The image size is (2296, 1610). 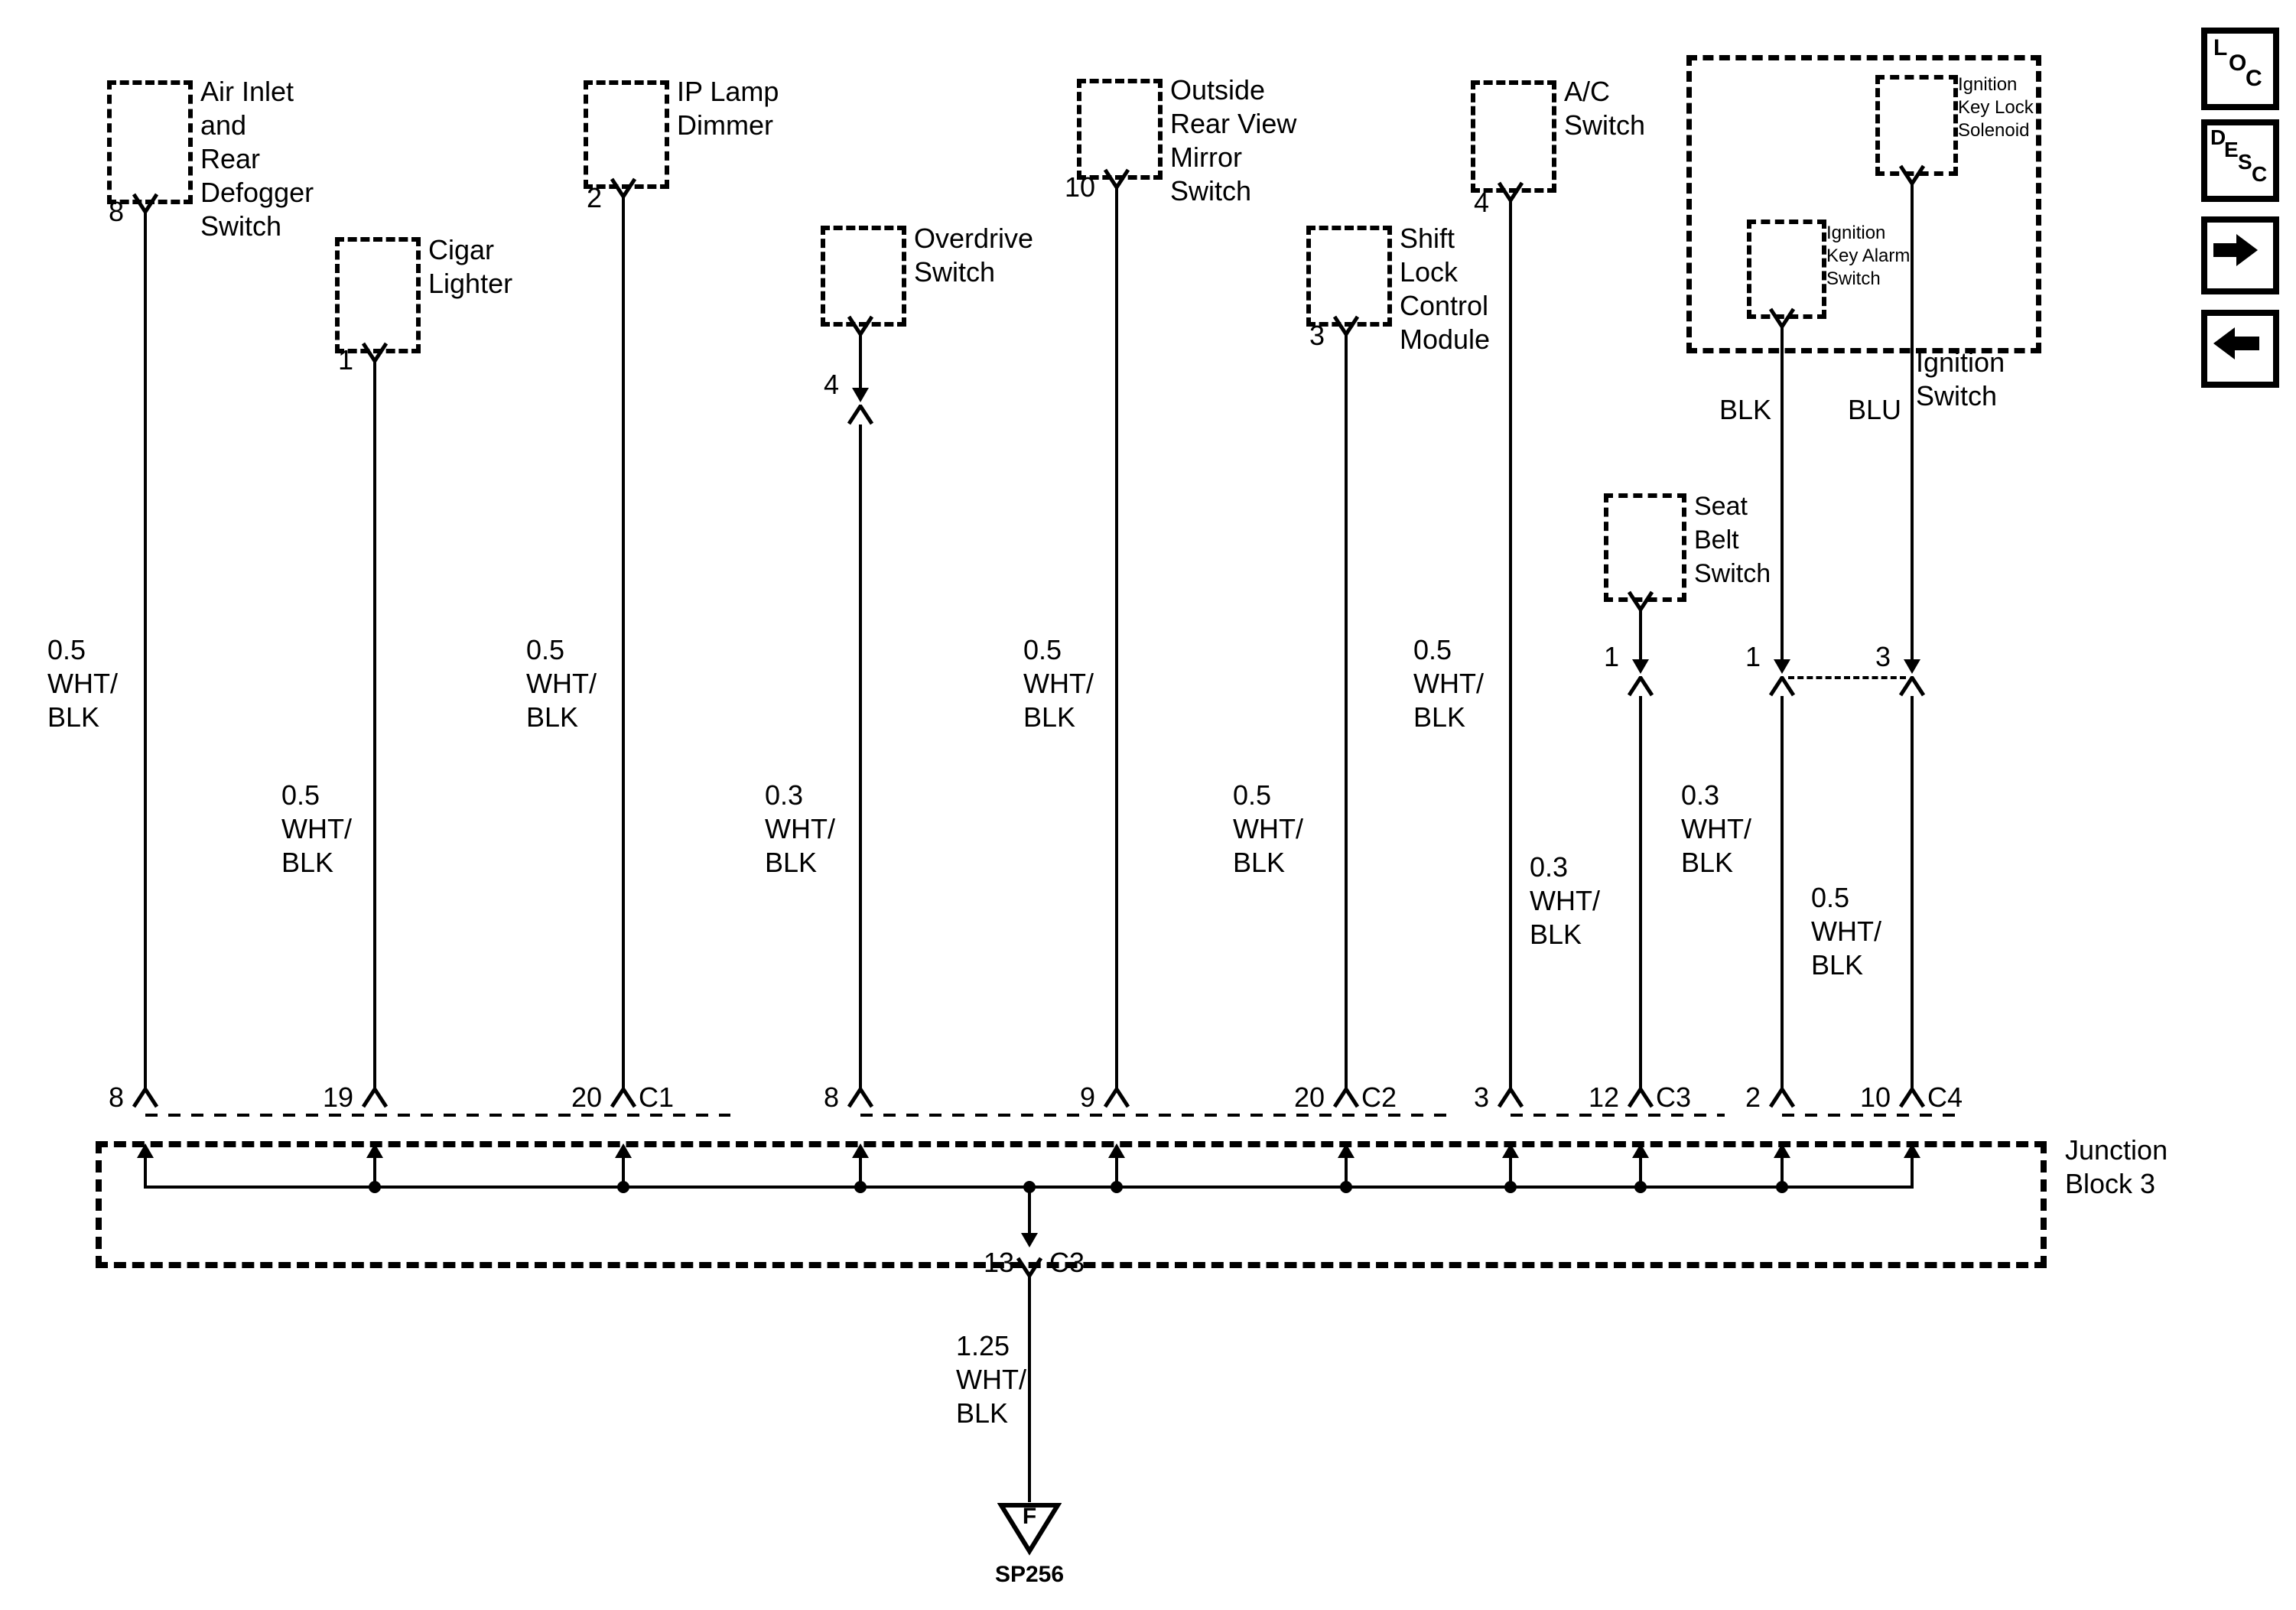 I want to click on junction-output-arrowhead-icon, so click(x=1029, y=1240).